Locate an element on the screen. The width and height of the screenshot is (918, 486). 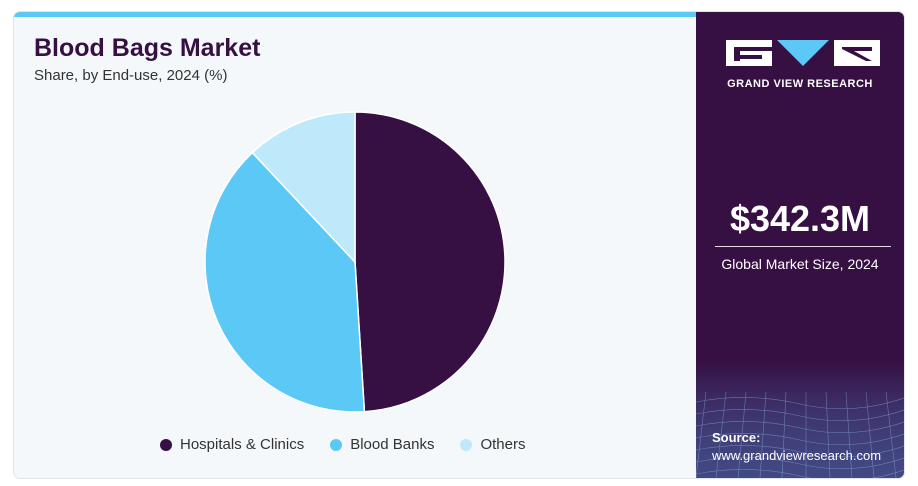
source-url: www.grandviewresearch.com is located at coordinates (797, 455).